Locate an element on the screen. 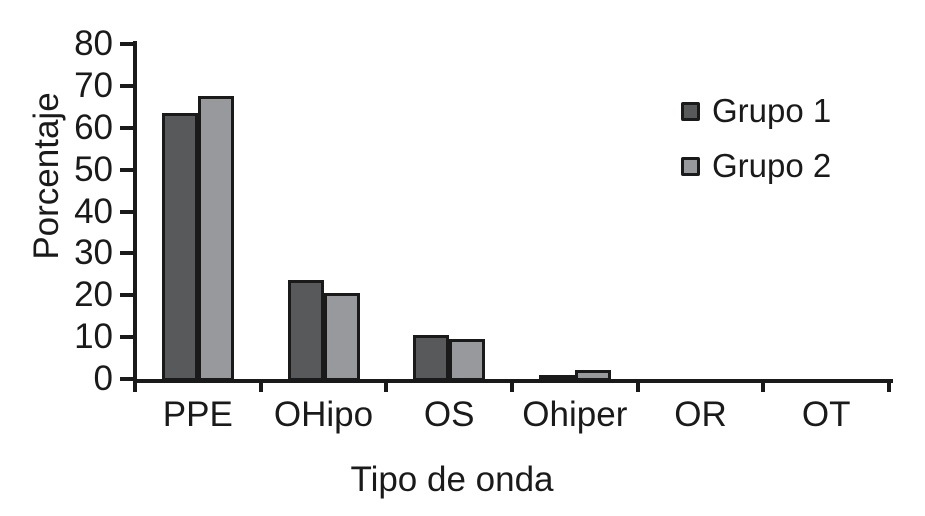 Image resolution: width=925 pixels, height=516 pixels. y-tick-label: 30 is located at coordinates (93, 253).